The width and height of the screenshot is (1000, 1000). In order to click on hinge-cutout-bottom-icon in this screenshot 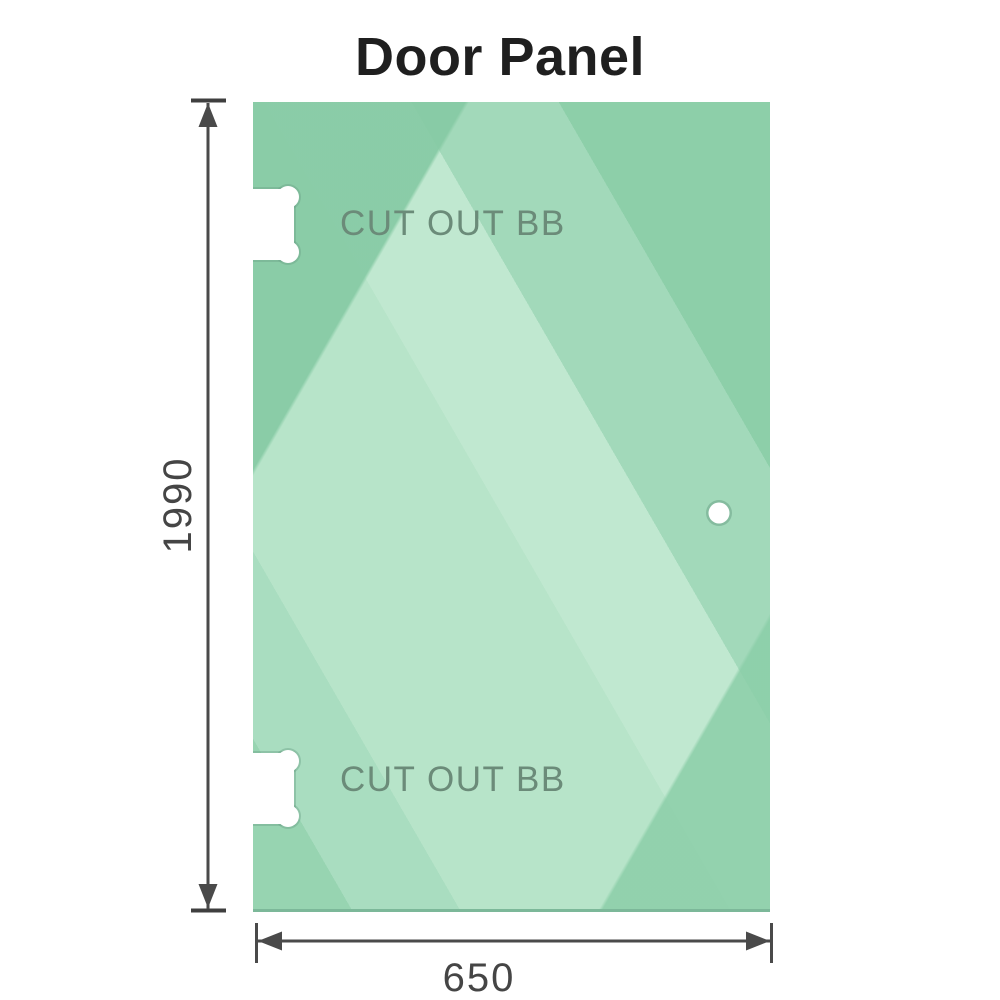, I will do `click(277, 788)`.